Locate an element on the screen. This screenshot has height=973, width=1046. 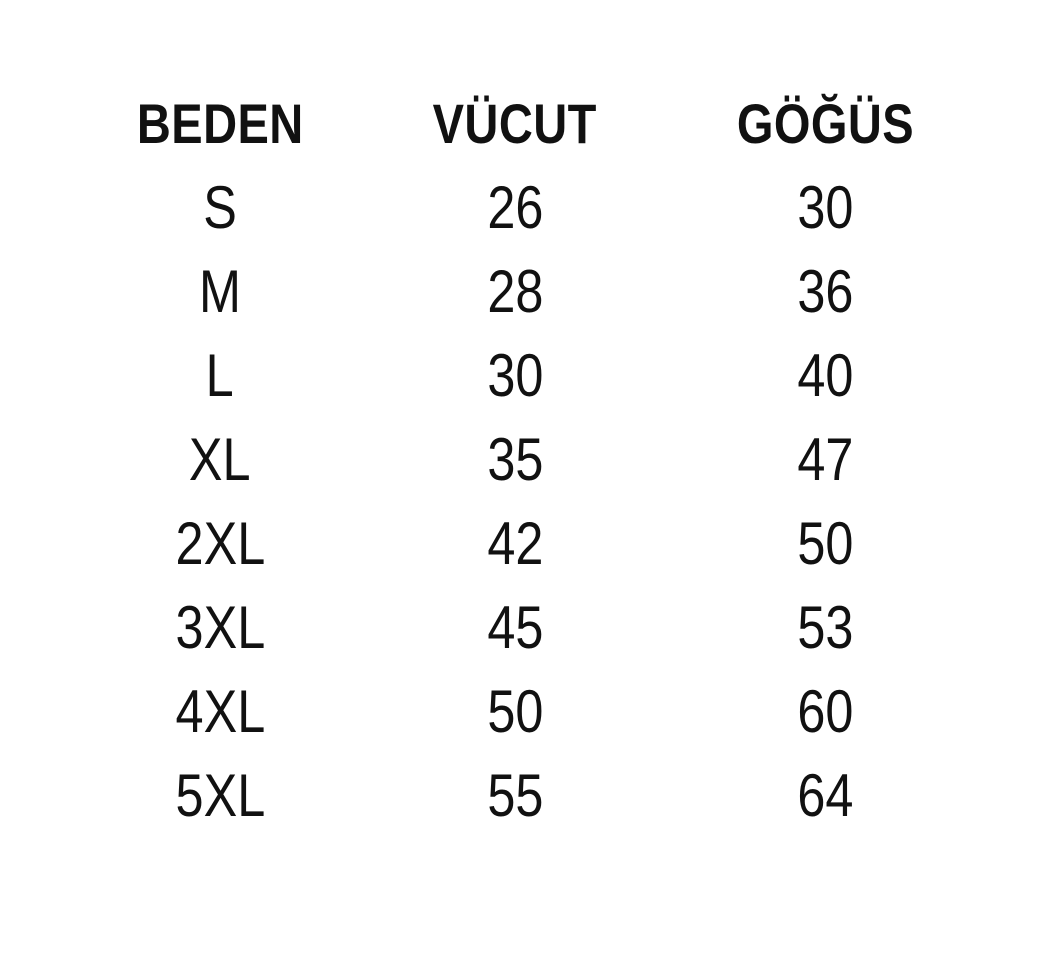
cell-size: XL is located at coordinates (220, 460).